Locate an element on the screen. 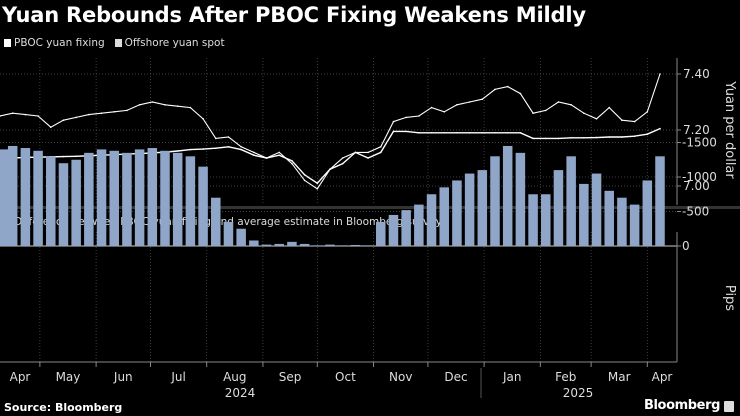 This screenshot has width=740, height=416. y-tick-label: 0 is located at coordinates (686, 246).